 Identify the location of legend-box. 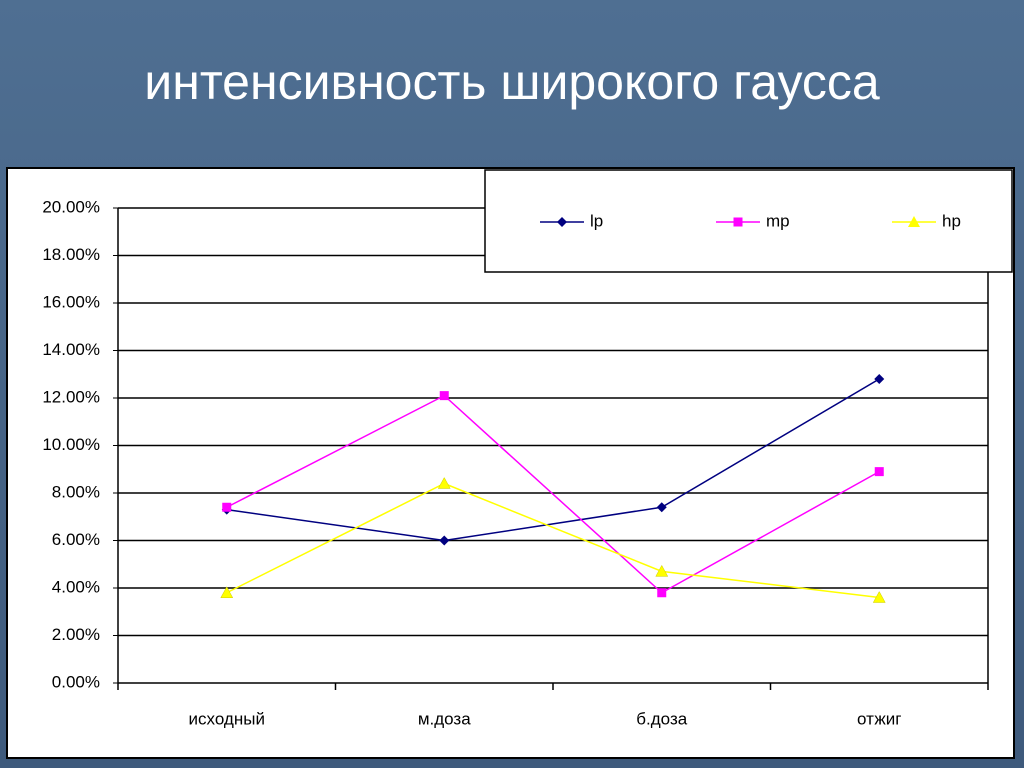
(748, 221).